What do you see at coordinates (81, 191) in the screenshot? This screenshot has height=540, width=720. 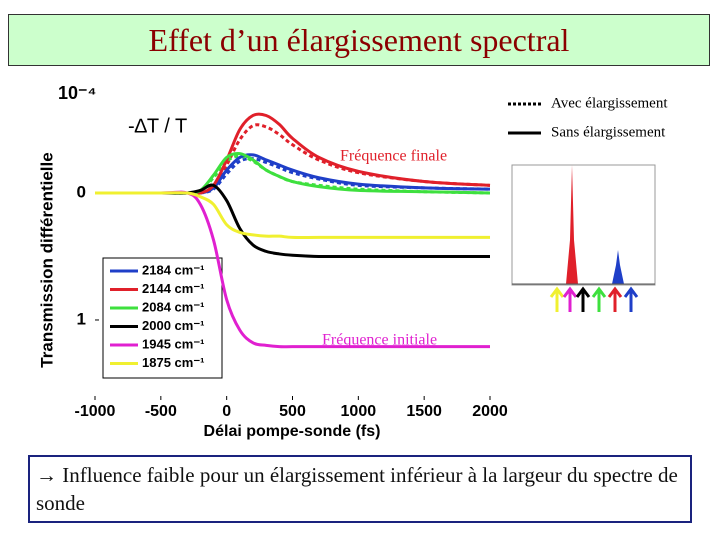 I see `y-tick-label: 0` at bounding box center [81, 191].